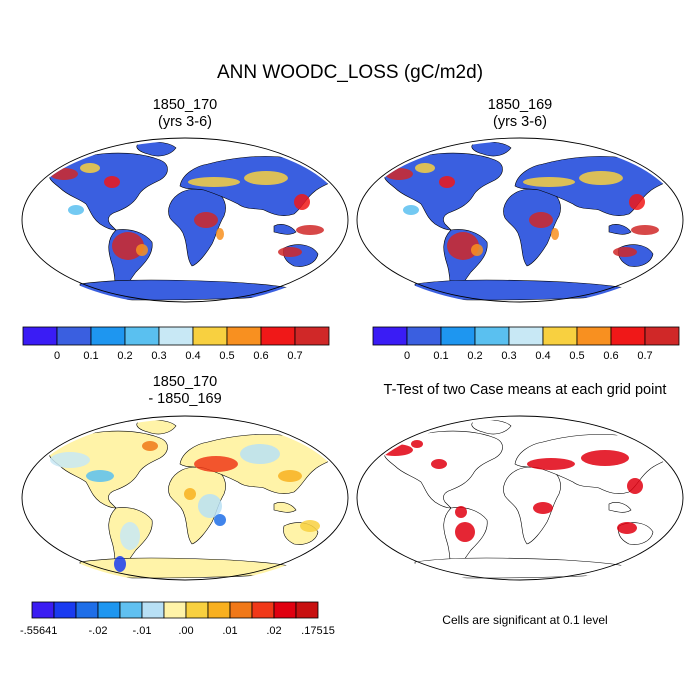 The width and height of the screenshot is (700, 700). I want to click on colorbar-label: -.02, so click(98, 631).